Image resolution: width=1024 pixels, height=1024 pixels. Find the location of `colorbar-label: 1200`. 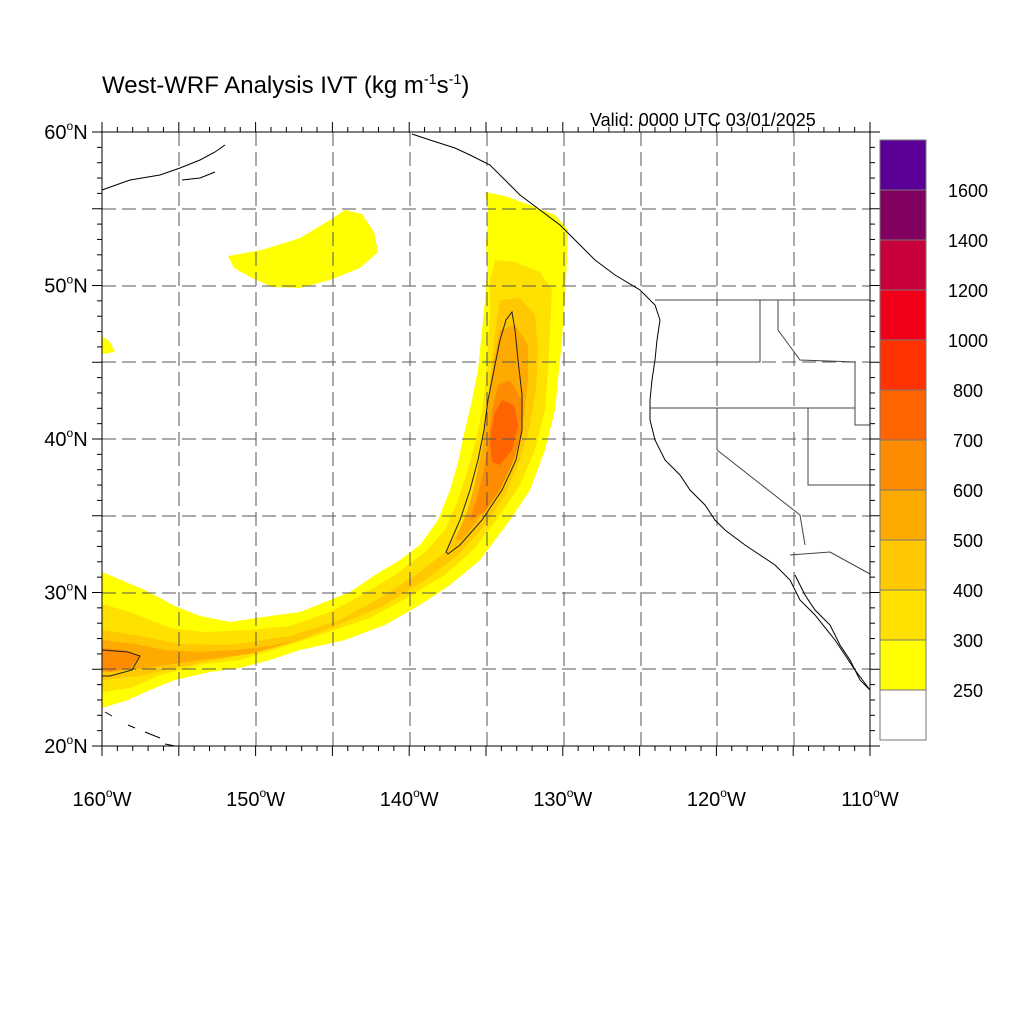

colorbar-label: 1200 is located at coordinates (968, 291).